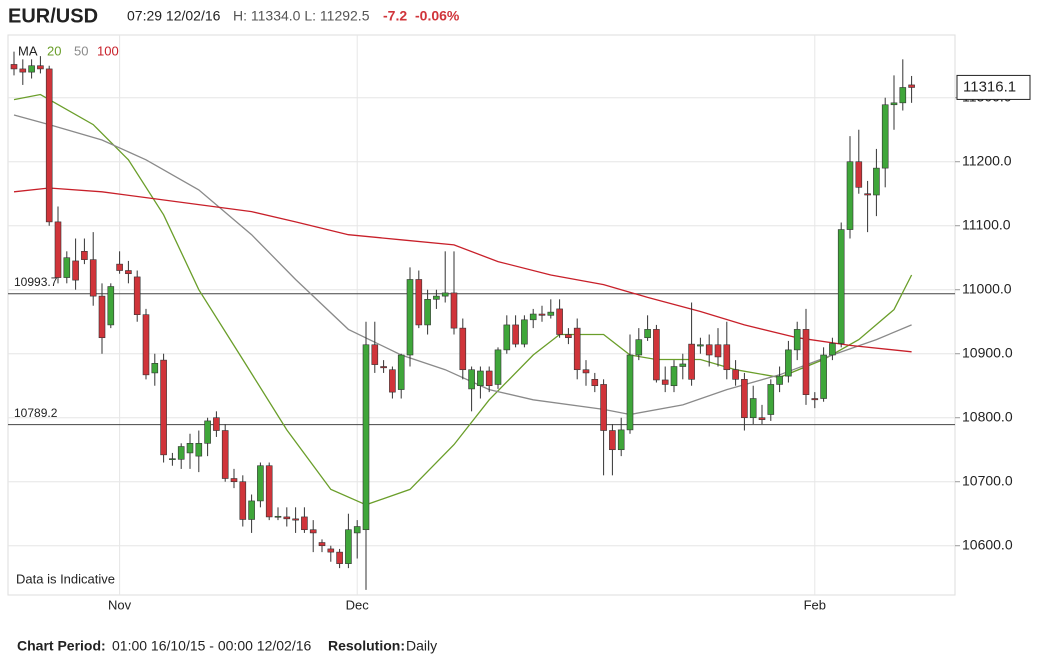  Describe the element at coordinates (36, 282) in the screenshot. I see `level-label: 10993.7` at that location.